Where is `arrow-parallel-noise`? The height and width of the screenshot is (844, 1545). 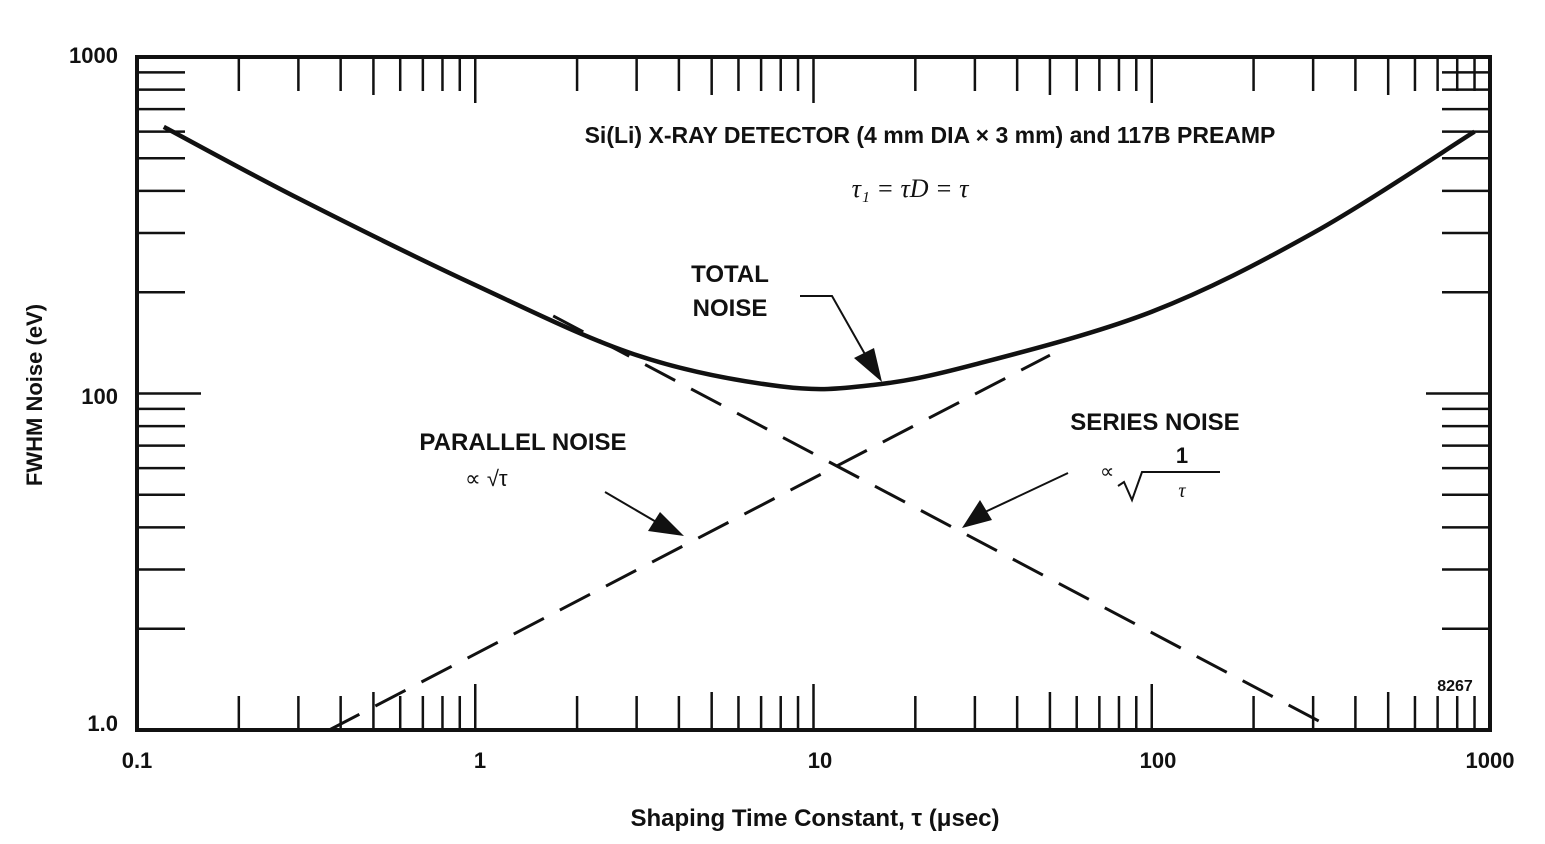 arrow-parallel-noise is located at coordinates (631, 507).